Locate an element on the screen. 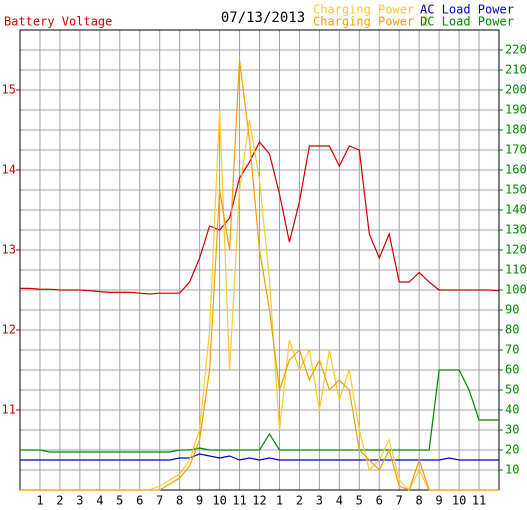  y2-tick-label: 90 is located at coordinates (512, 310).